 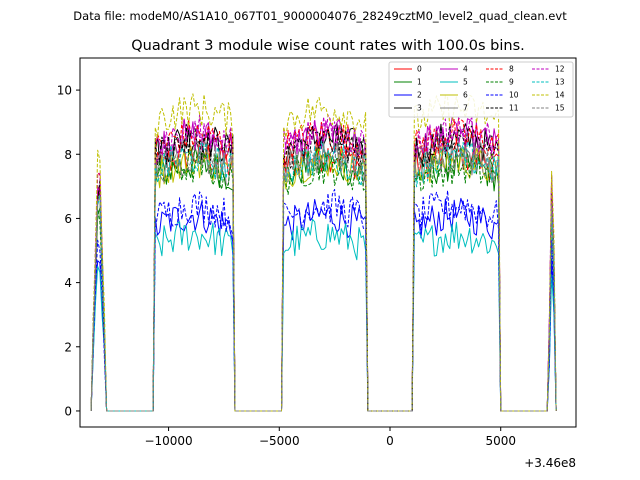 What do you see at coordinates (279, 441) in the screenshot?
I see `x-tick-label: −5000` at bounding box center [279, 441].